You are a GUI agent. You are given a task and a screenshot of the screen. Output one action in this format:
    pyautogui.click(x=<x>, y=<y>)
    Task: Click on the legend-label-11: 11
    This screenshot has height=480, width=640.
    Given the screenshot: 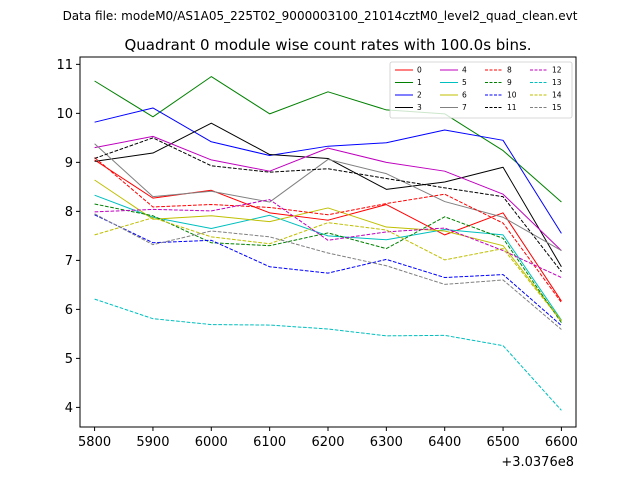 What is the action you would take?
    pyautogui.click(x=512, y=107)
    